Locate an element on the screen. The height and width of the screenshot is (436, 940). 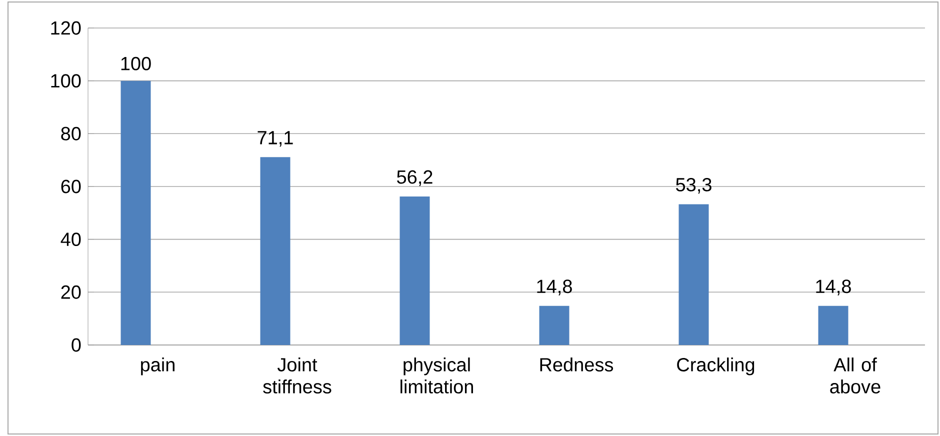
y-tick-label: 60 is located at coordinates (71, 187).